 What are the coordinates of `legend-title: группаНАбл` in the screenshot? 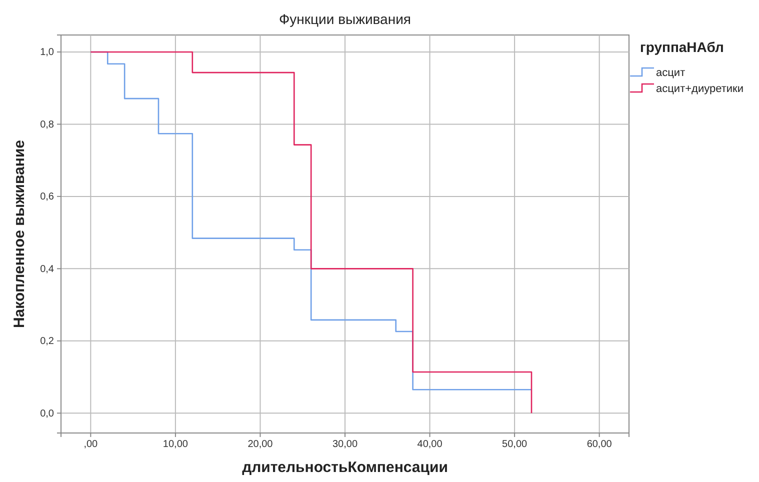 It's located at (682, 47).